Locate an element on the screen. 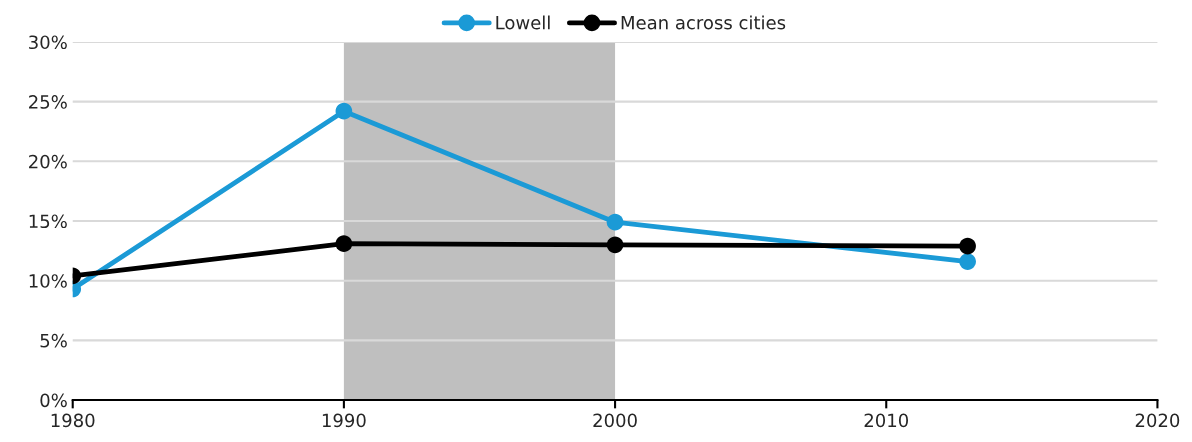  y-tick-label: 10% is located at coordinates (48, 281).